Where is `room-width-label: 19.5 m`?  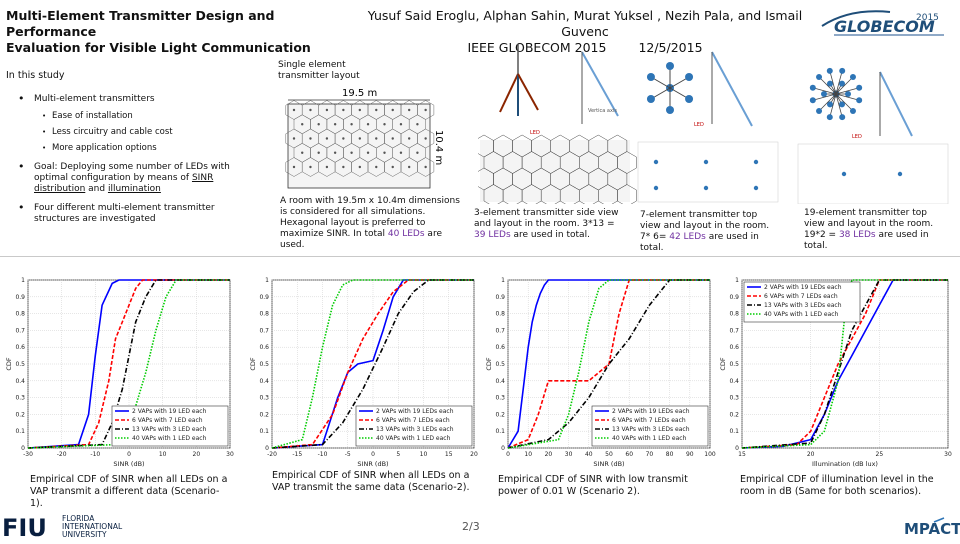 room-width-label: 19.5 m is located at coordinates (359, 93).